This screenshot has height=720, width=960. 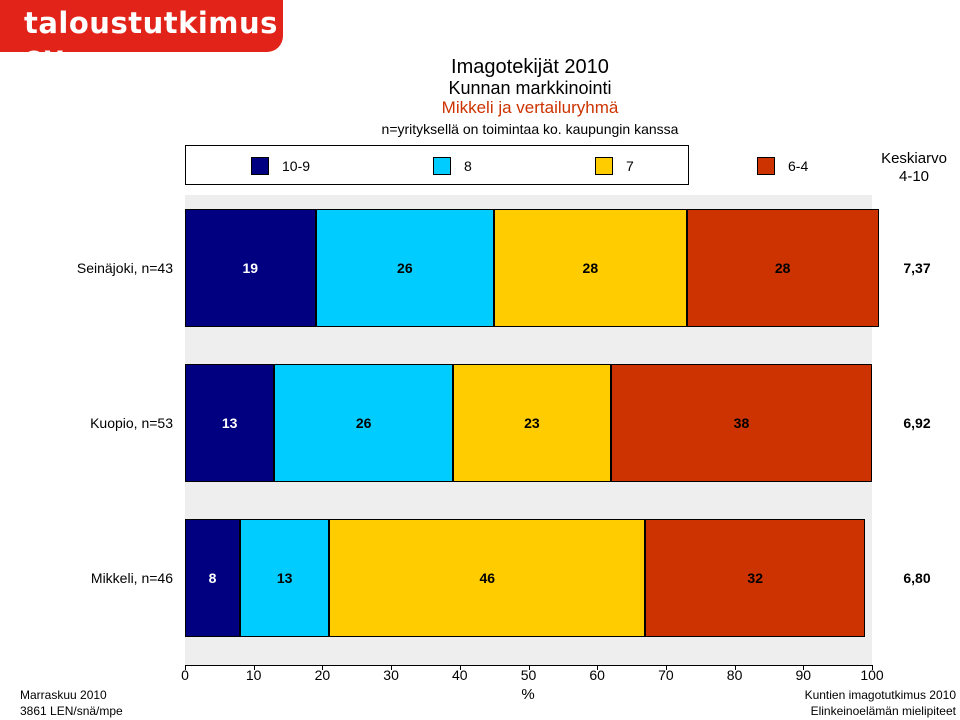 I want to click on footer-topic: Elinkeinoelämän mielipiteet, so click(x=883, y=711).